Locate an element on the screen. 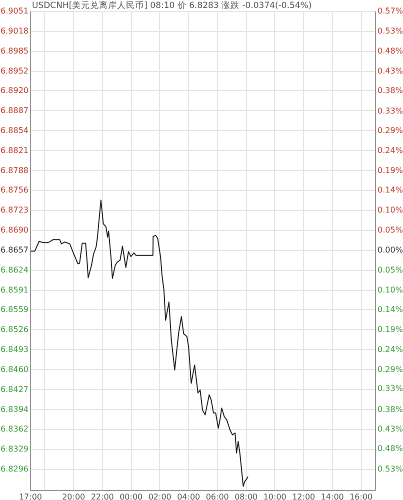 The width and height of the screenshot is (403, 500). y-tick-label: 6.8427 is located at coordinates (14, 389).